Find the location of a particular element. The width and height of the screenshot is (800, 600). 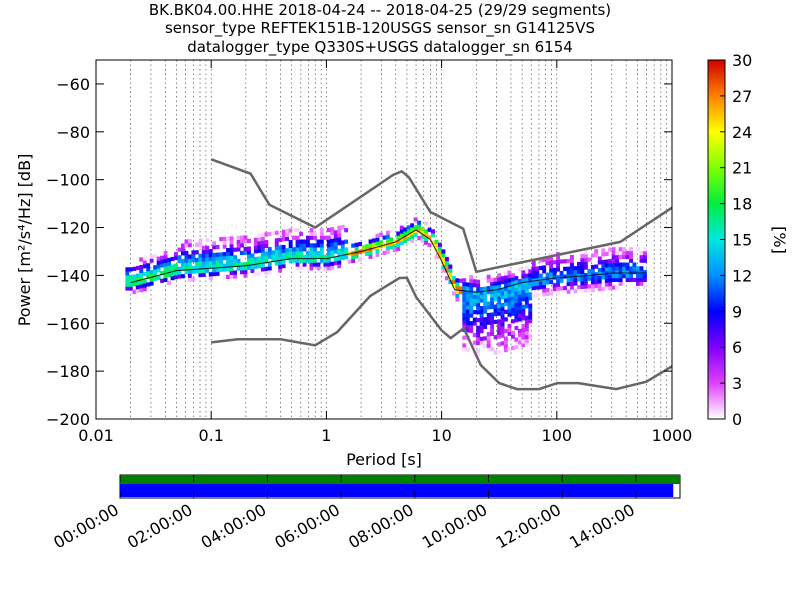

y-tick-label: −100 is located at coordinates (68, 180).